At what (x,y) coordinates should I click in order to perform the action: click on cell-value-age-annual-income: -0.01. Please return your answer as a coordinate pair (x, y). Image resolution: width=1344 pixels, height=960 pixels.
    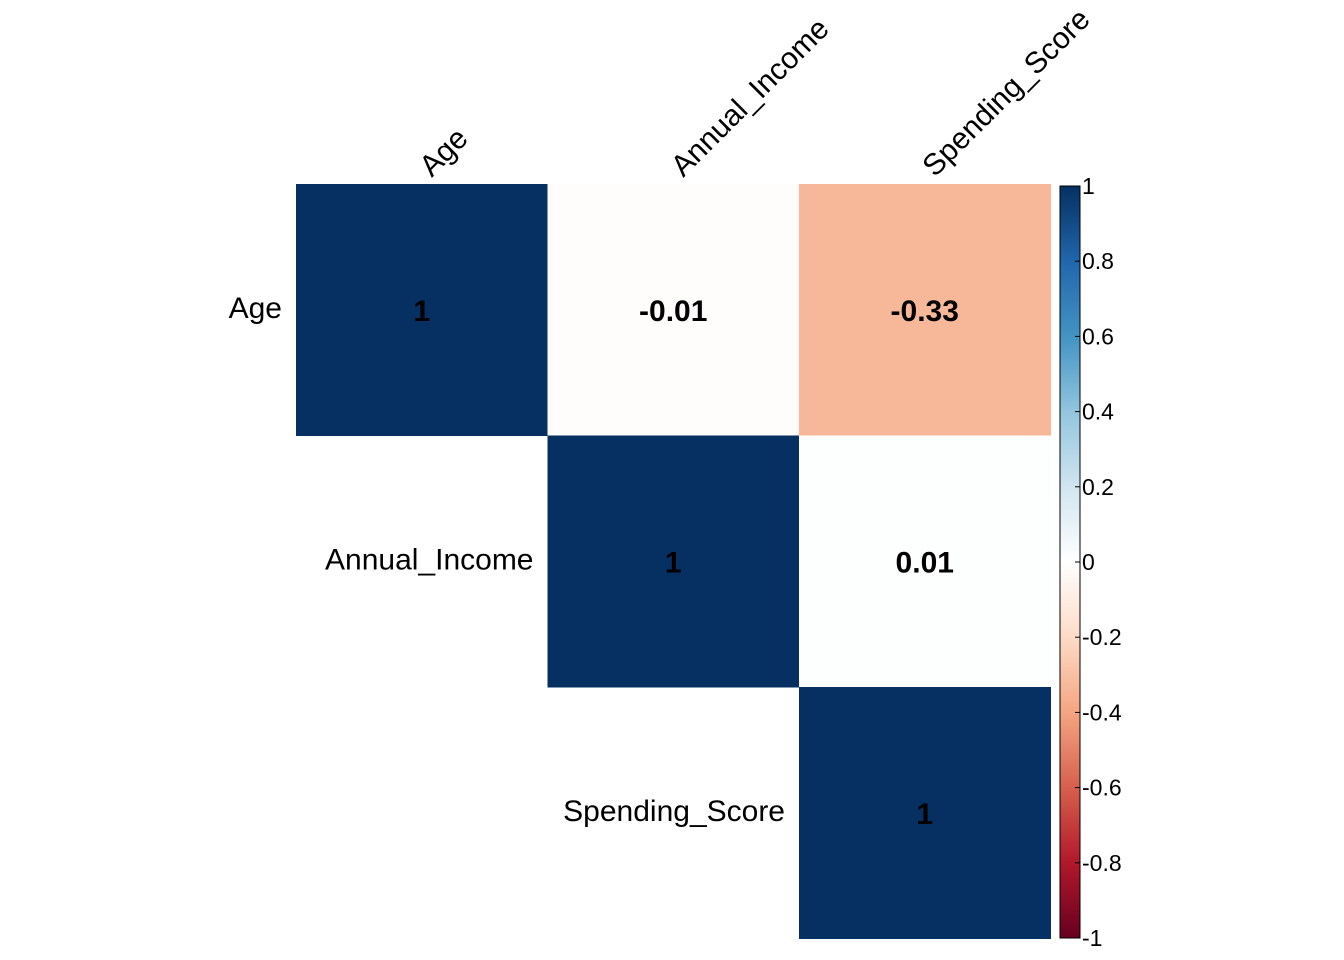
    Looking at the image, I should click on (673, 311).